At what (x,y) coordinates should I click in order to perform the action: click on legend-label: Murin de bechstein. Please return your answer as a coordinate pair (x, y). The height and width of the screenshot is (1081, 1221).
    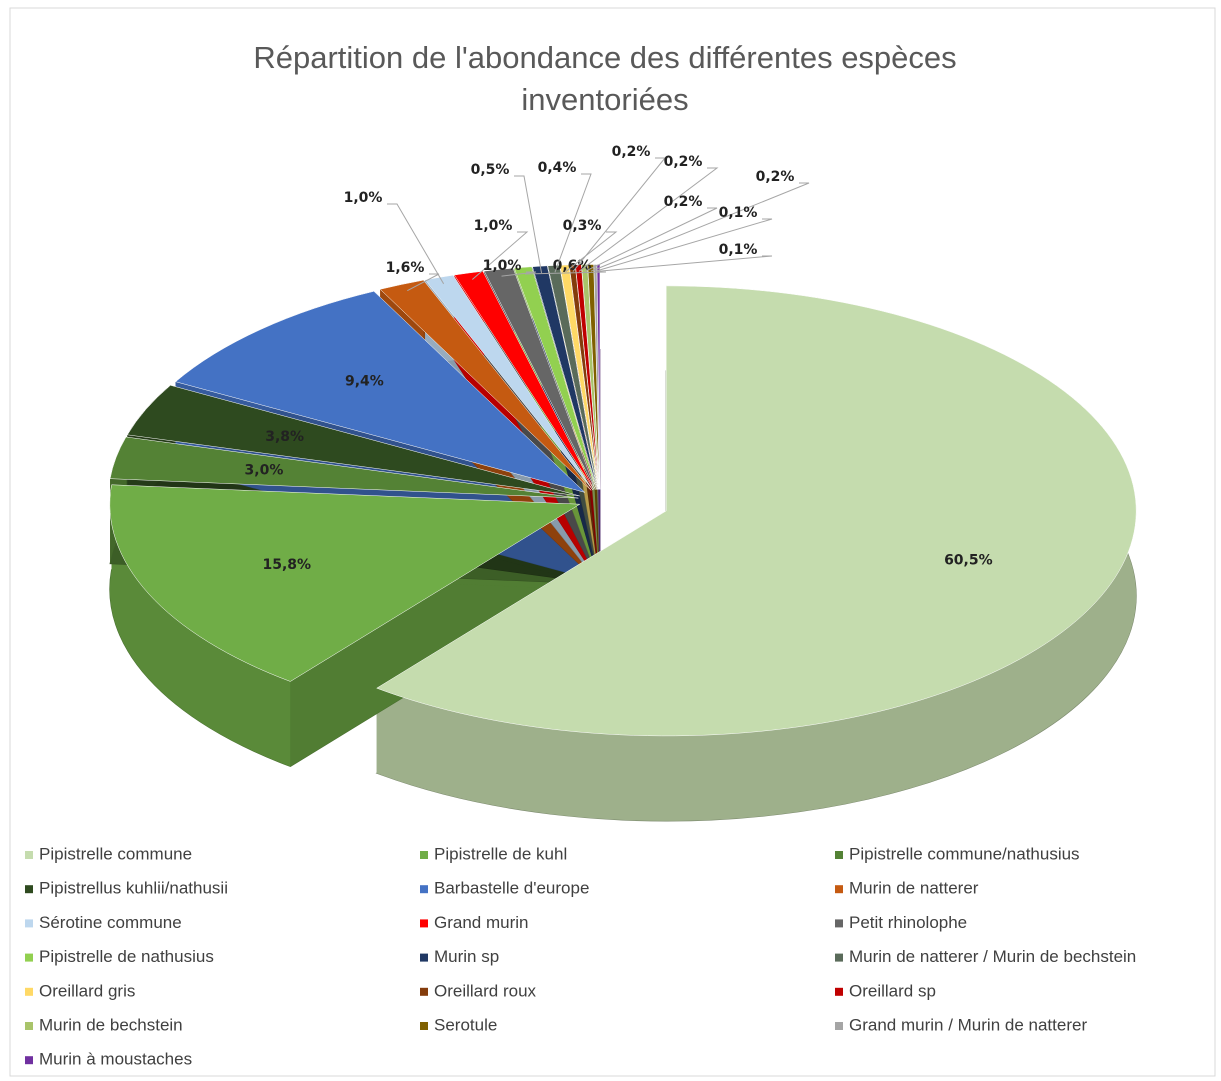
    Looking at the image, I should click on (111, 1024).